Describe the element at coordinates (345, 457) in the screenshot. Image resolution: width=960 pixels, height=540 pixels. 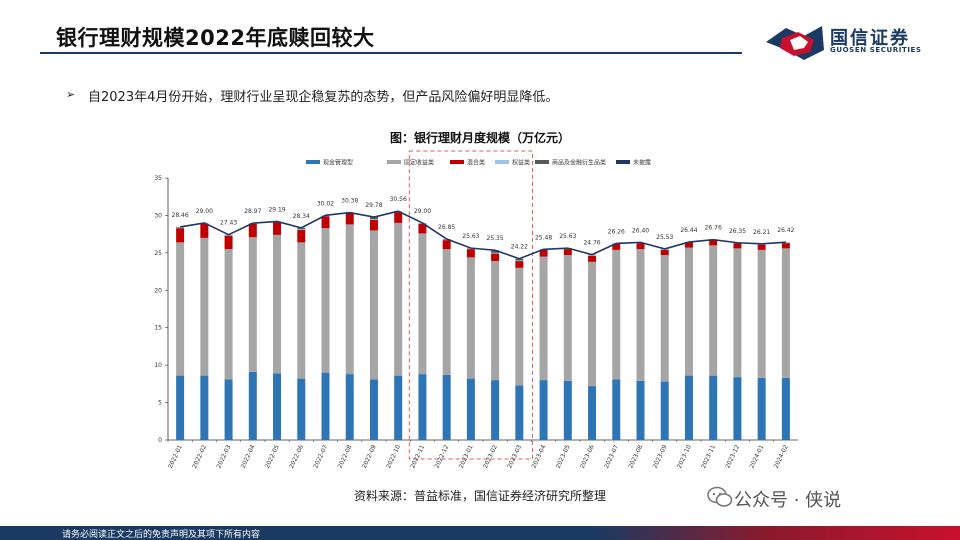
I see `x-tick-label: 2022-08` at that location.